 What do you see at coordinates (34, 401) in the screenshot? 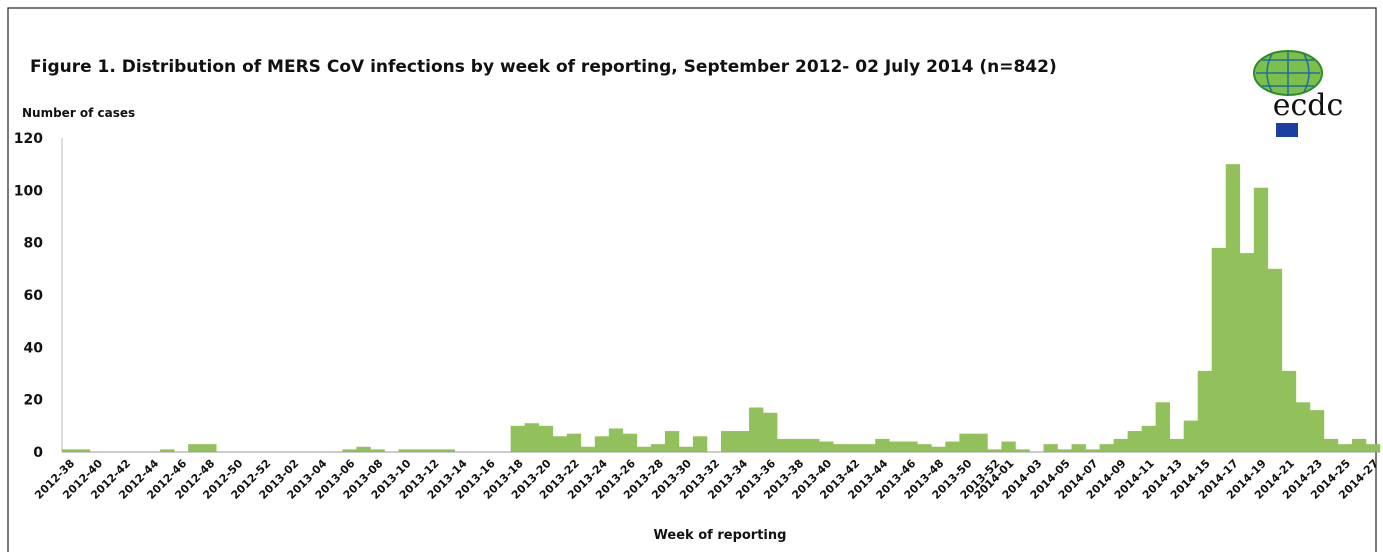
I see `y-tick-label: 20` at bounding box center [34, 401].